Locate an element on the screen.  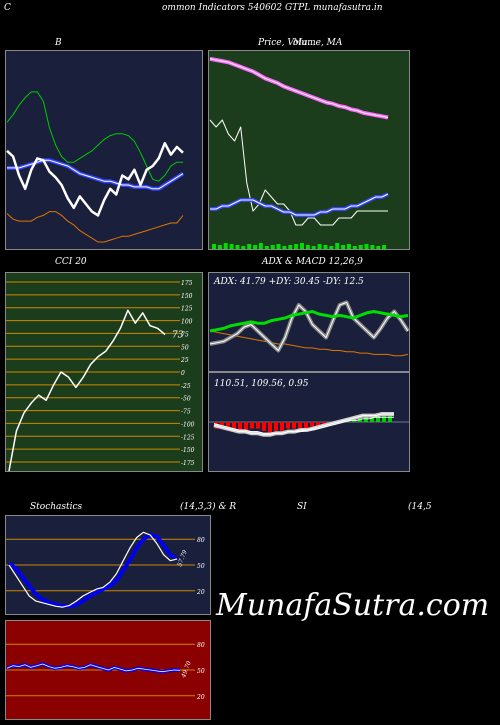
moving-average-line is located at coordinates (299, 204).